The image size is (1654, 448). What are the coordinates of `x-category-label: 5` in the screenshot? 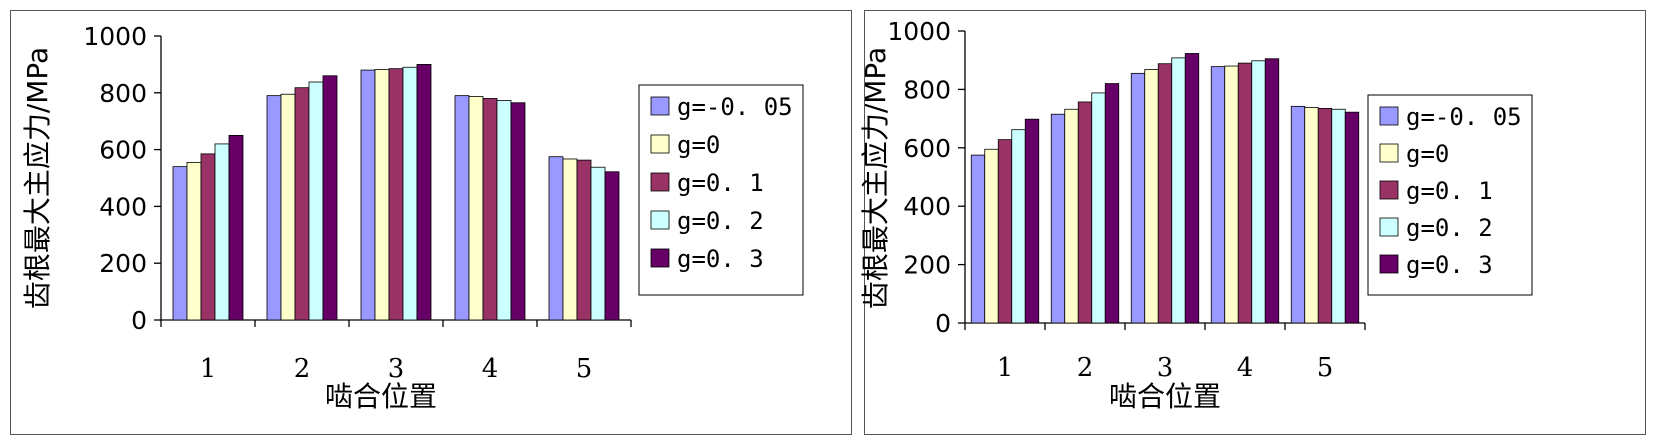 It's located at (584, 369).